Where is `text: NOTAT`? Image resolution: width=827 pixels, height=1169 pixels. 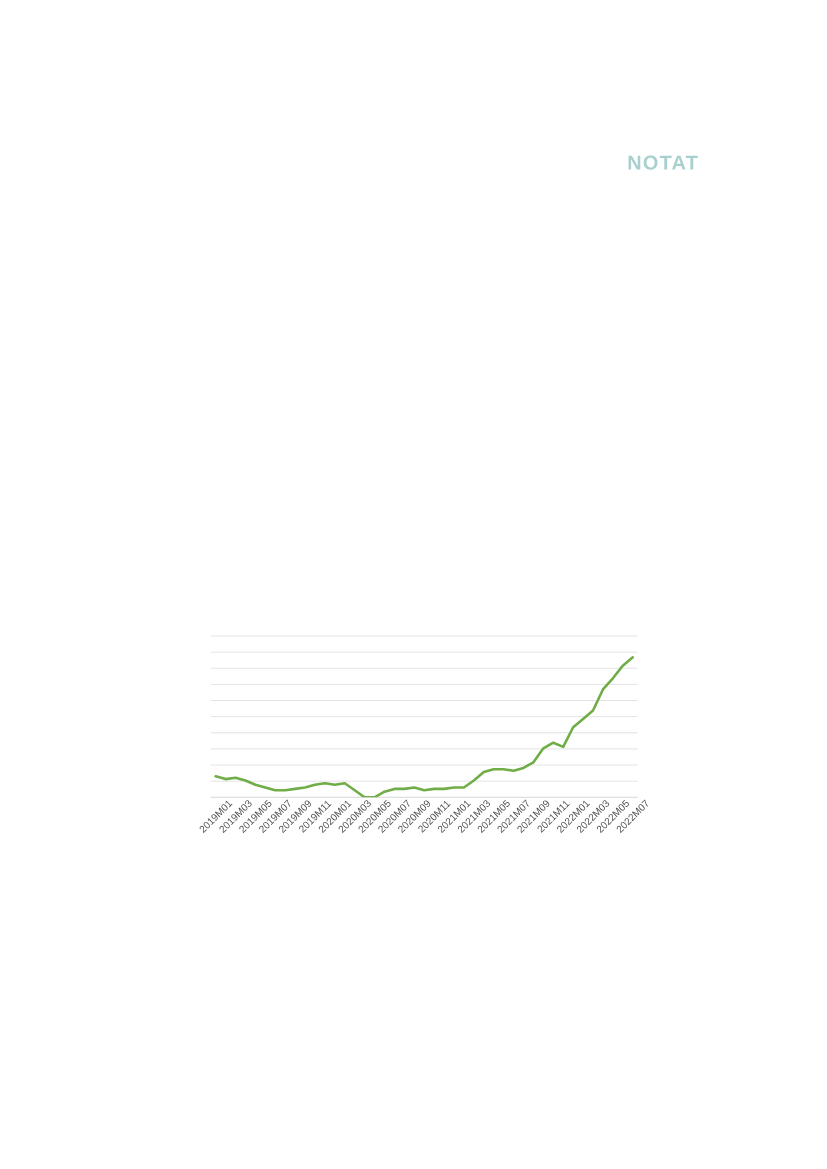
text: NOTAT is located at coordinates (663, 162).